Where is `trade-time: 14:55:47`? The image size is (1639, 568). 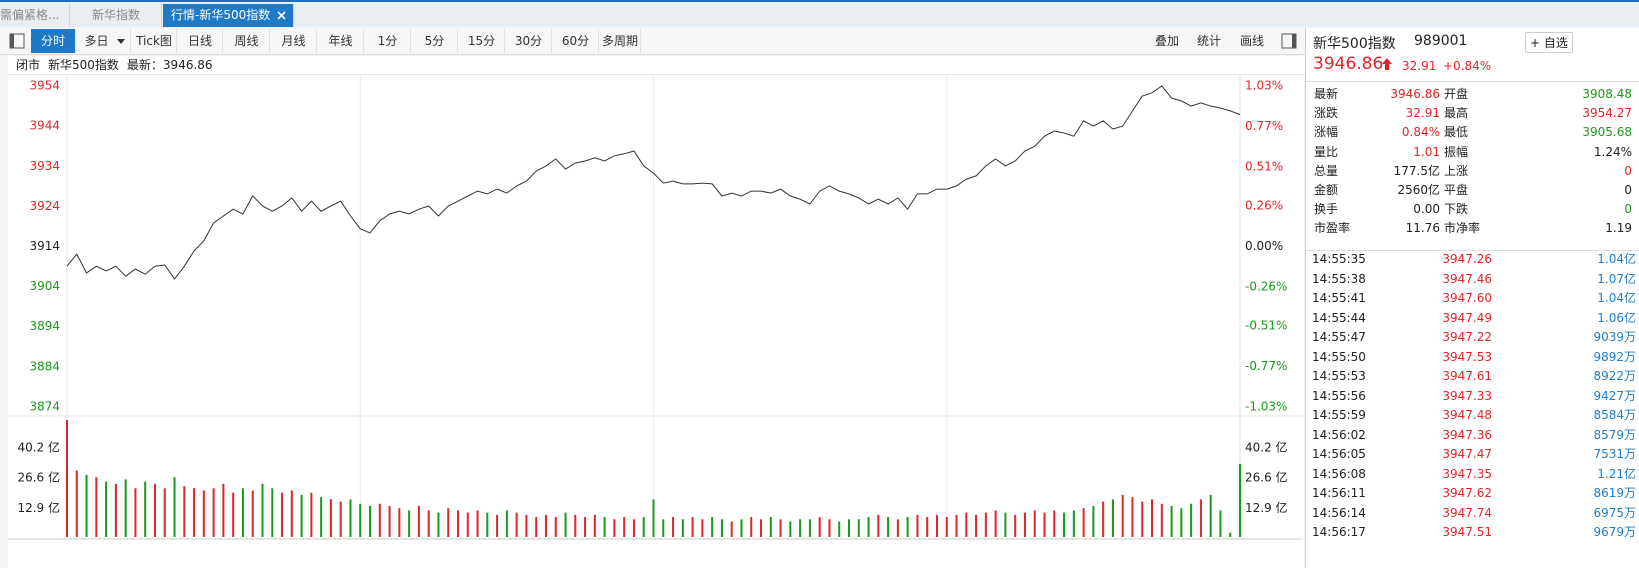 trade-time: 14:55:47 is located at coordinates (1339, 337).